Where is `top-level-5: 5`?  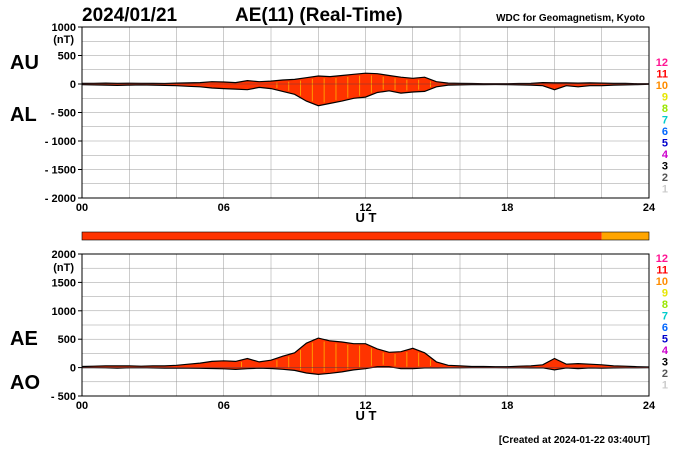
top-level-5: 5 is located at coordinates (665, 144).